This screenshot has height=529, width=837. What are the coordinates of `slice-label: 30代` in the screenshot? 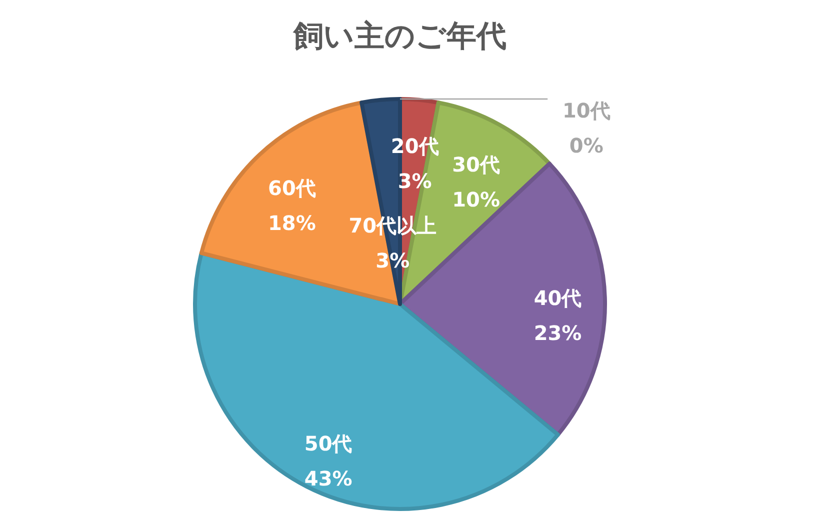 It's located at (476, 164).